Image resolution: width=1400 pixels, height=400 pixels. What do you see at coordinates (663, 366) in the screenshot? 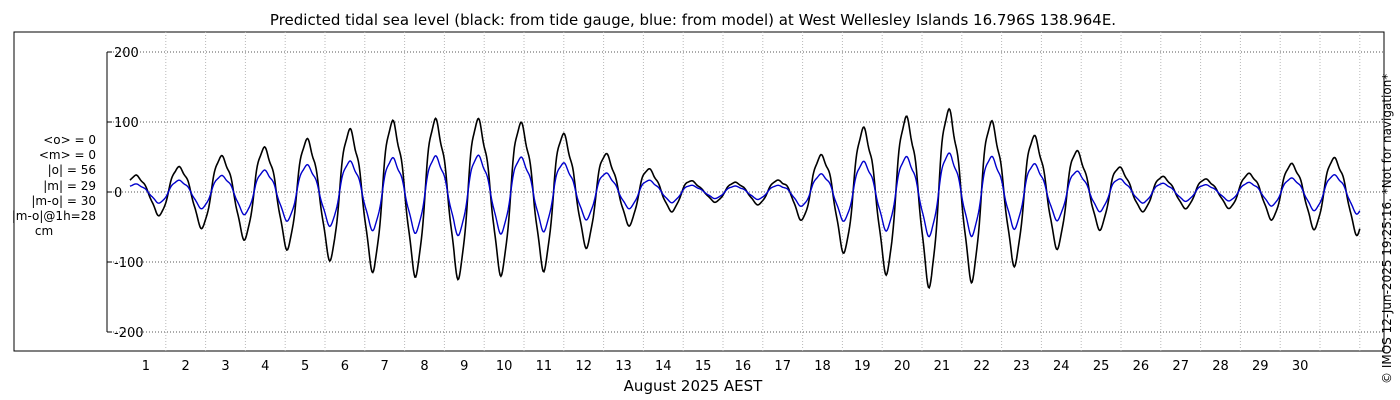
I see `x-tick-label: 14` at bounding box center [663, 366].